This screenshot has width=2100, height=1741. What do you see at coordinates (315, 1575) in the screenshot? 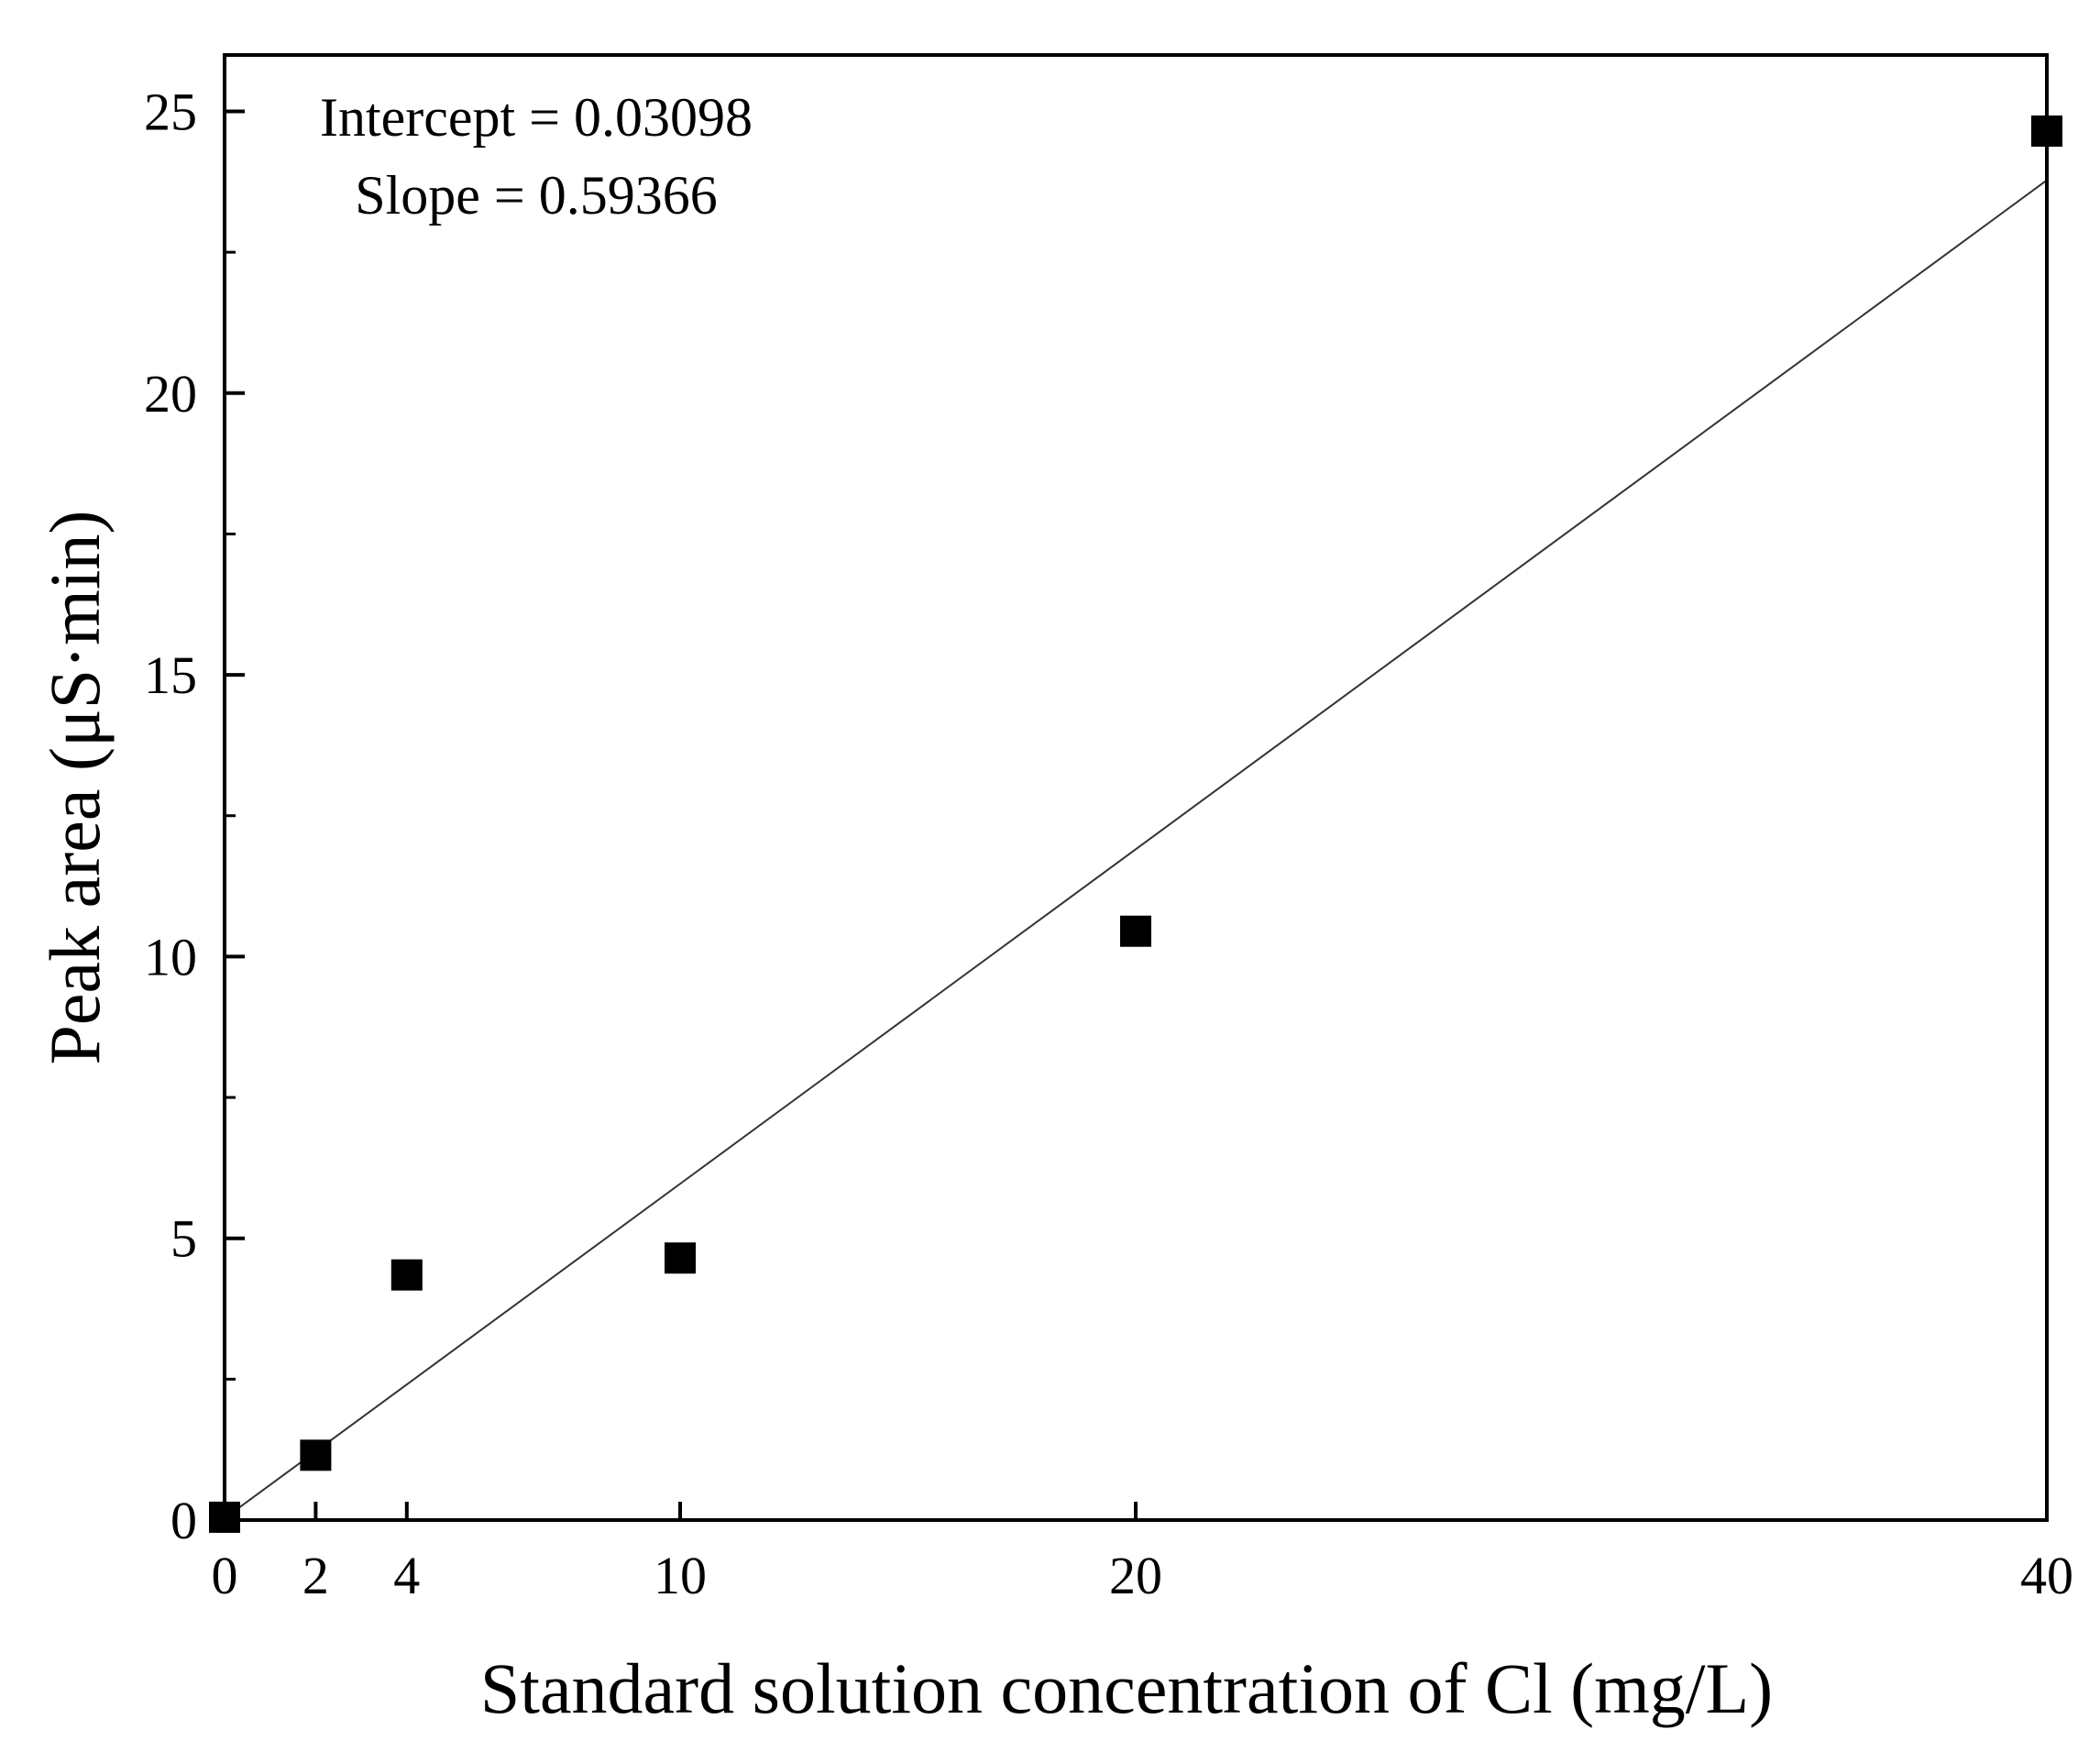
I see `x-tick-label-2: 2` at bounding box center [315, 1575].